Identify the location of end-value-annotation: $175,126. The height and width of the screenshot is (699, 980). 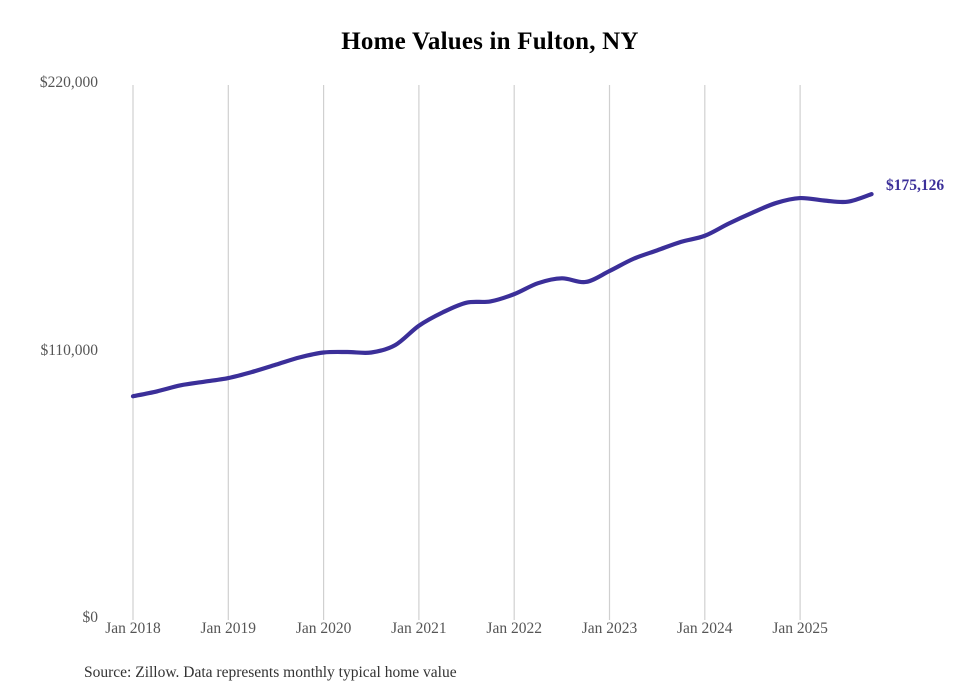
(915, 185).